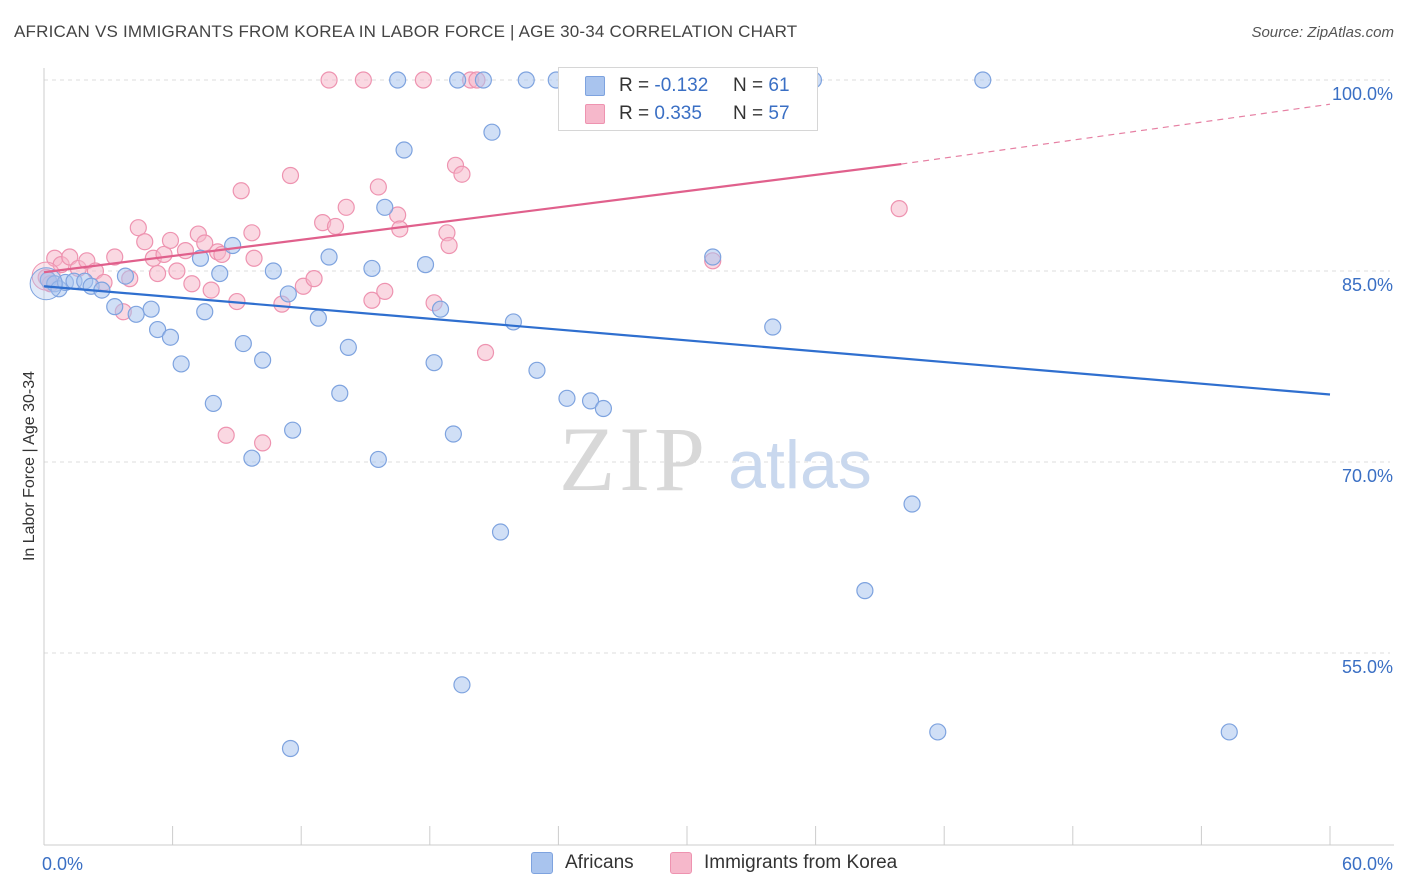  Describe the element at coordinates (800, 465) in the screenshot. I see `watermark-atlas: atlas` at that location.